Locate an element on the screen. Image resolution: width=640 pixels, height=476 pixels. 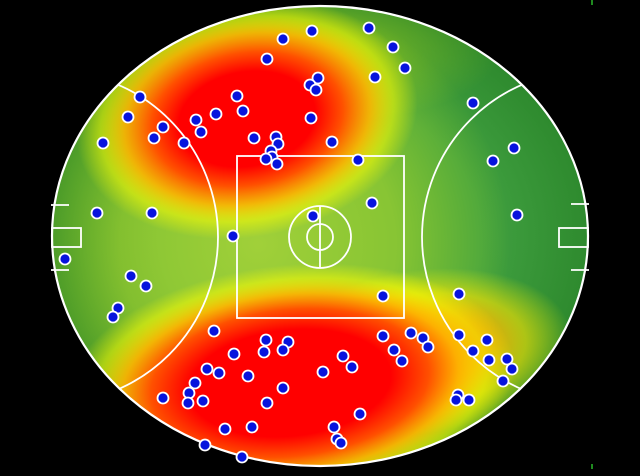
right-goal-square is located at coordinates (573, 237).